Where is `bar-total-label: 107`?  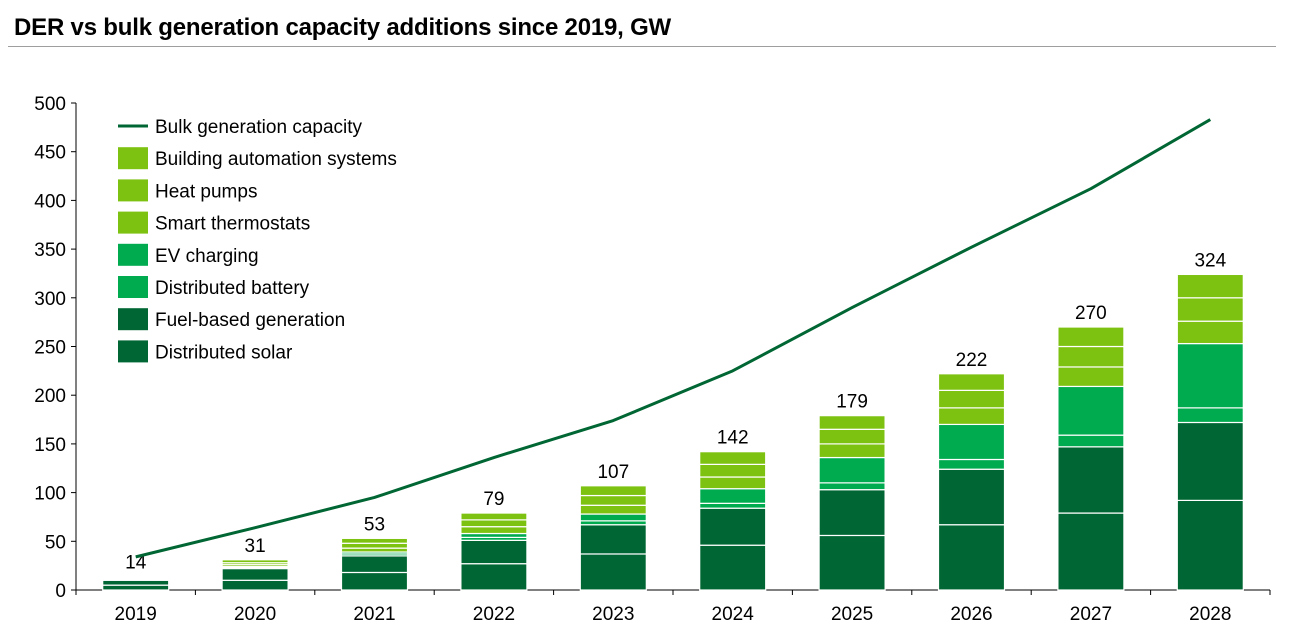
bar-total-label: 107 is located at coordinates (613, 472).